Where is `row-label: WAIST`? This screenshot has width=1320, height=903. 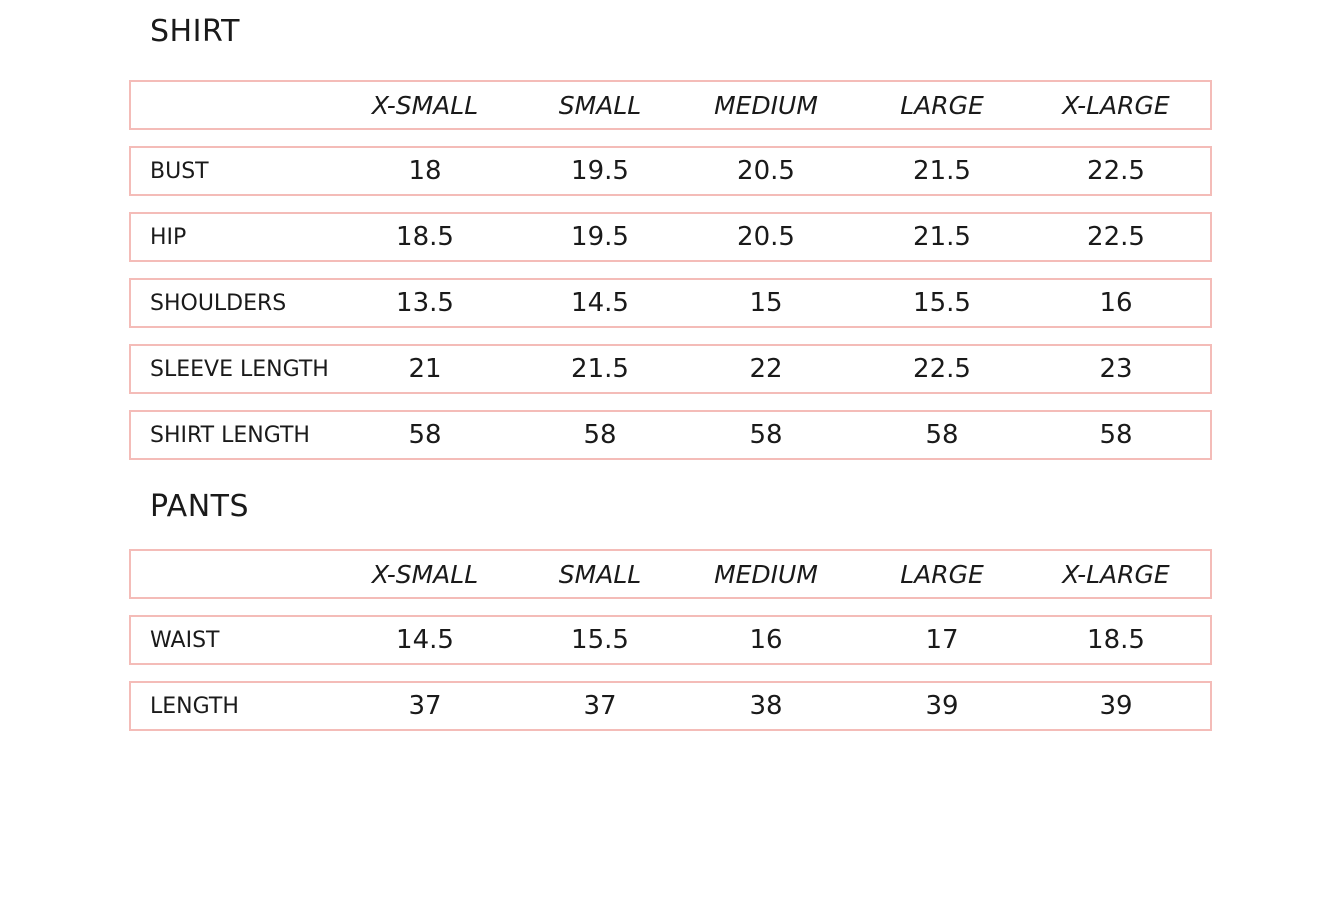
row-label: WAIST is located at coordinates (185, 640).